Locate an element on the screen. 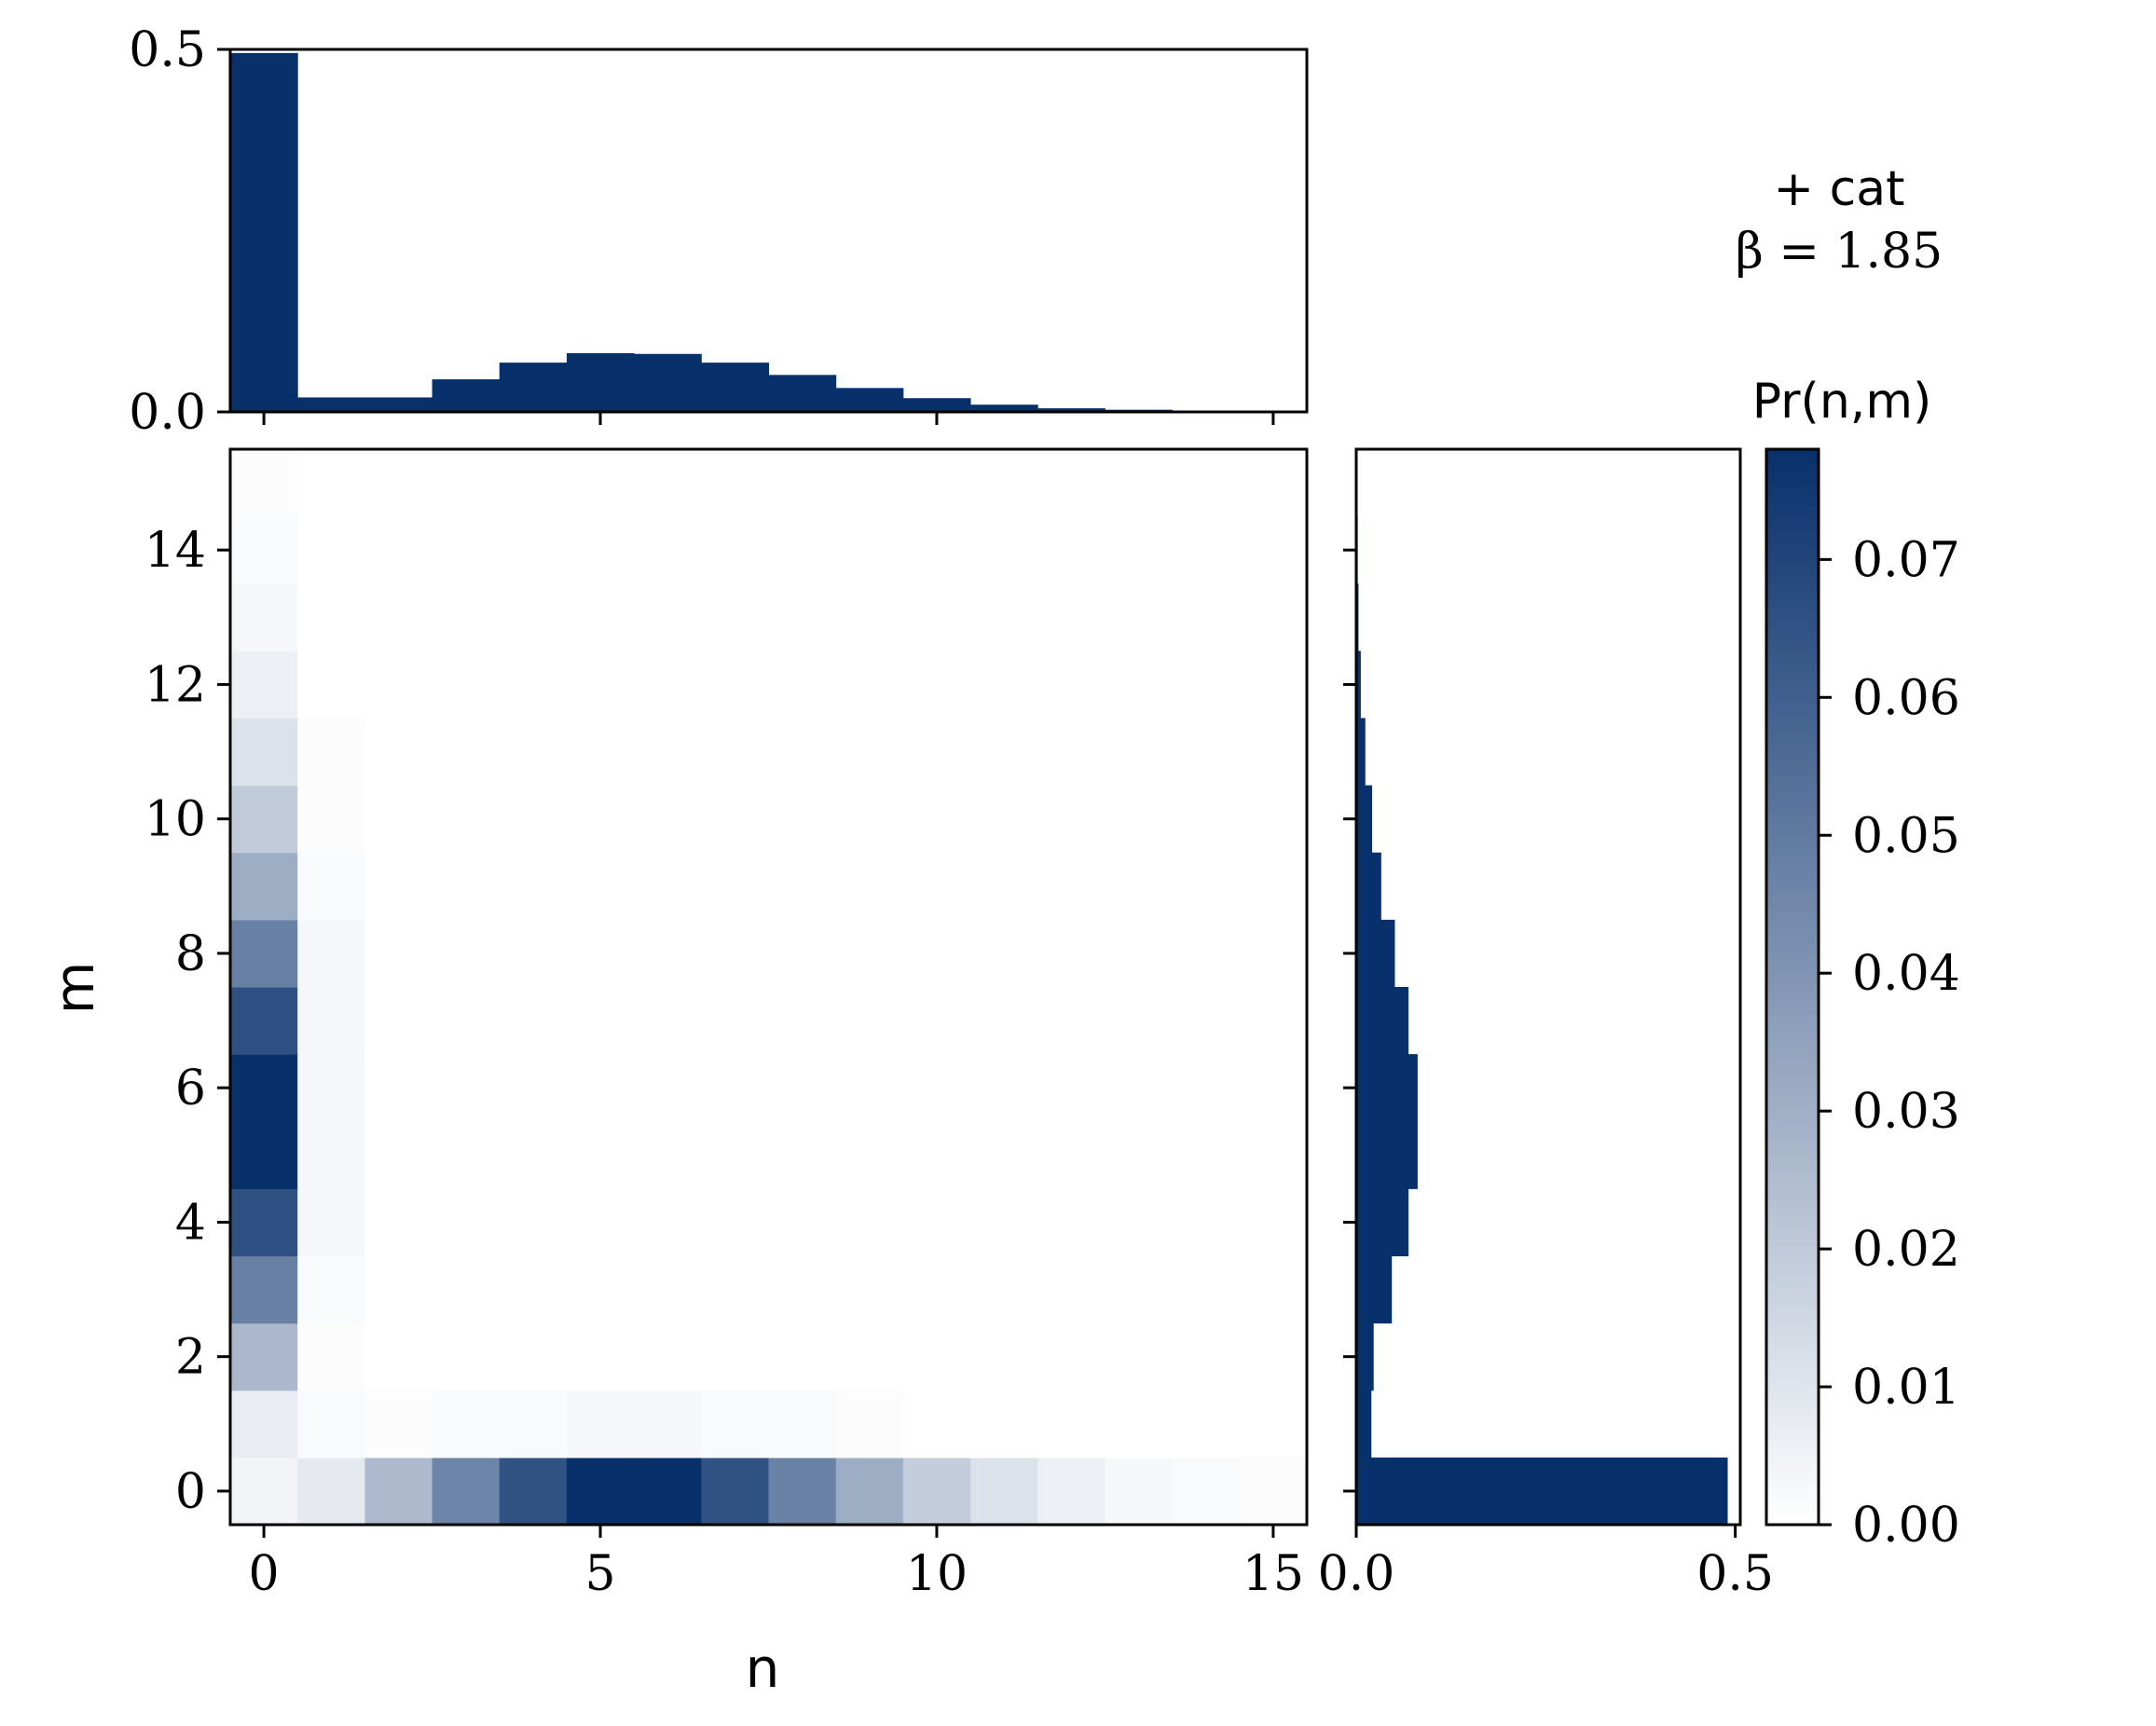 The image size is (2156, 1726). heatmap-cell-n15-m11 is located at coordinates (1274, 752).